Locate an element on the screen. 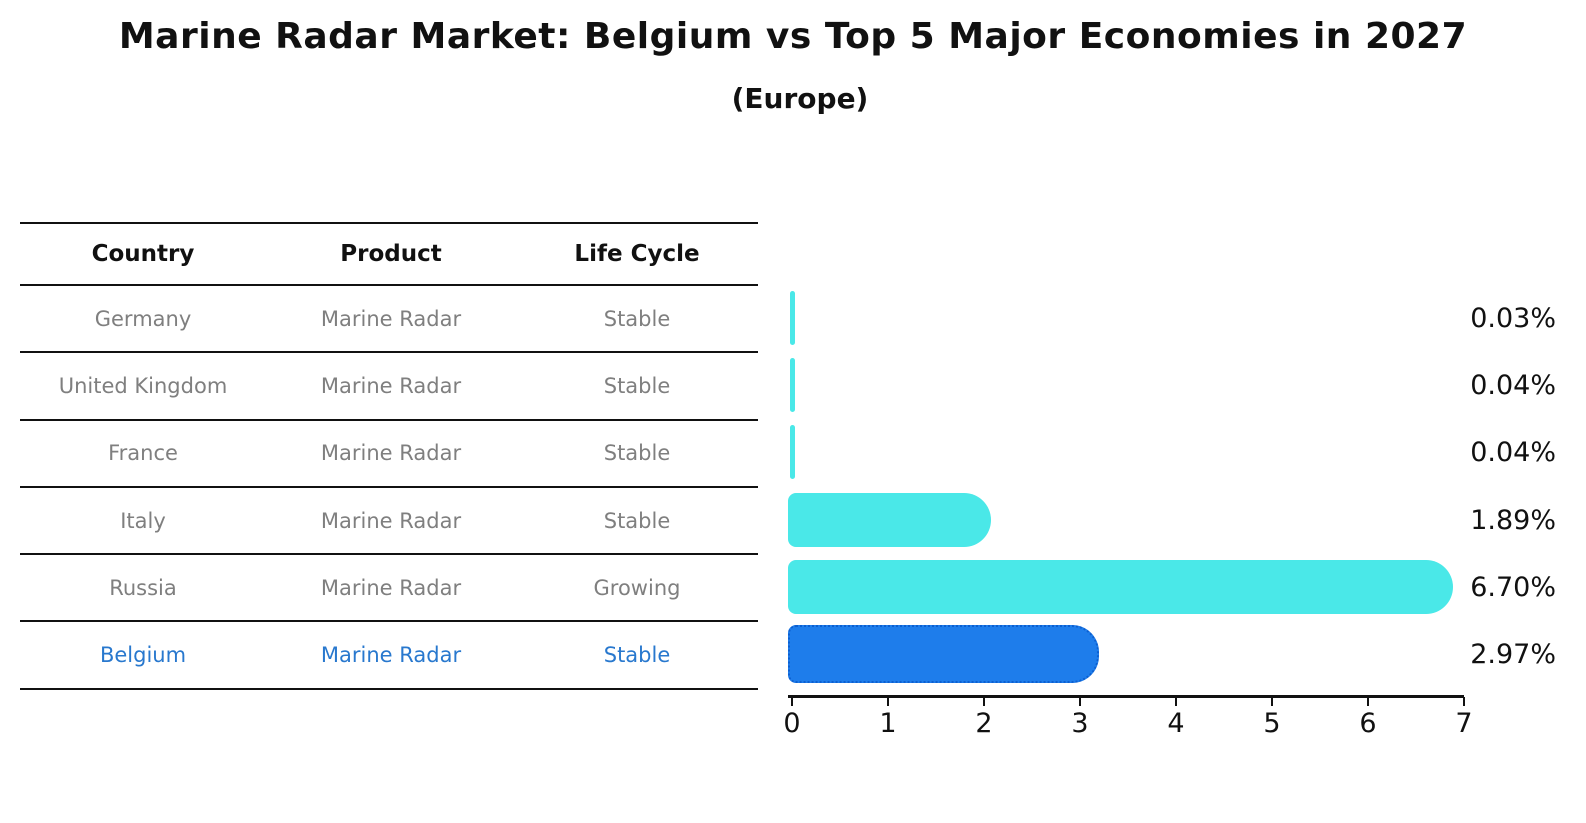 Image resolution: width=1586 pixels, height=823 pixels. country-cell: Italy is located at coordinates (143, 520).